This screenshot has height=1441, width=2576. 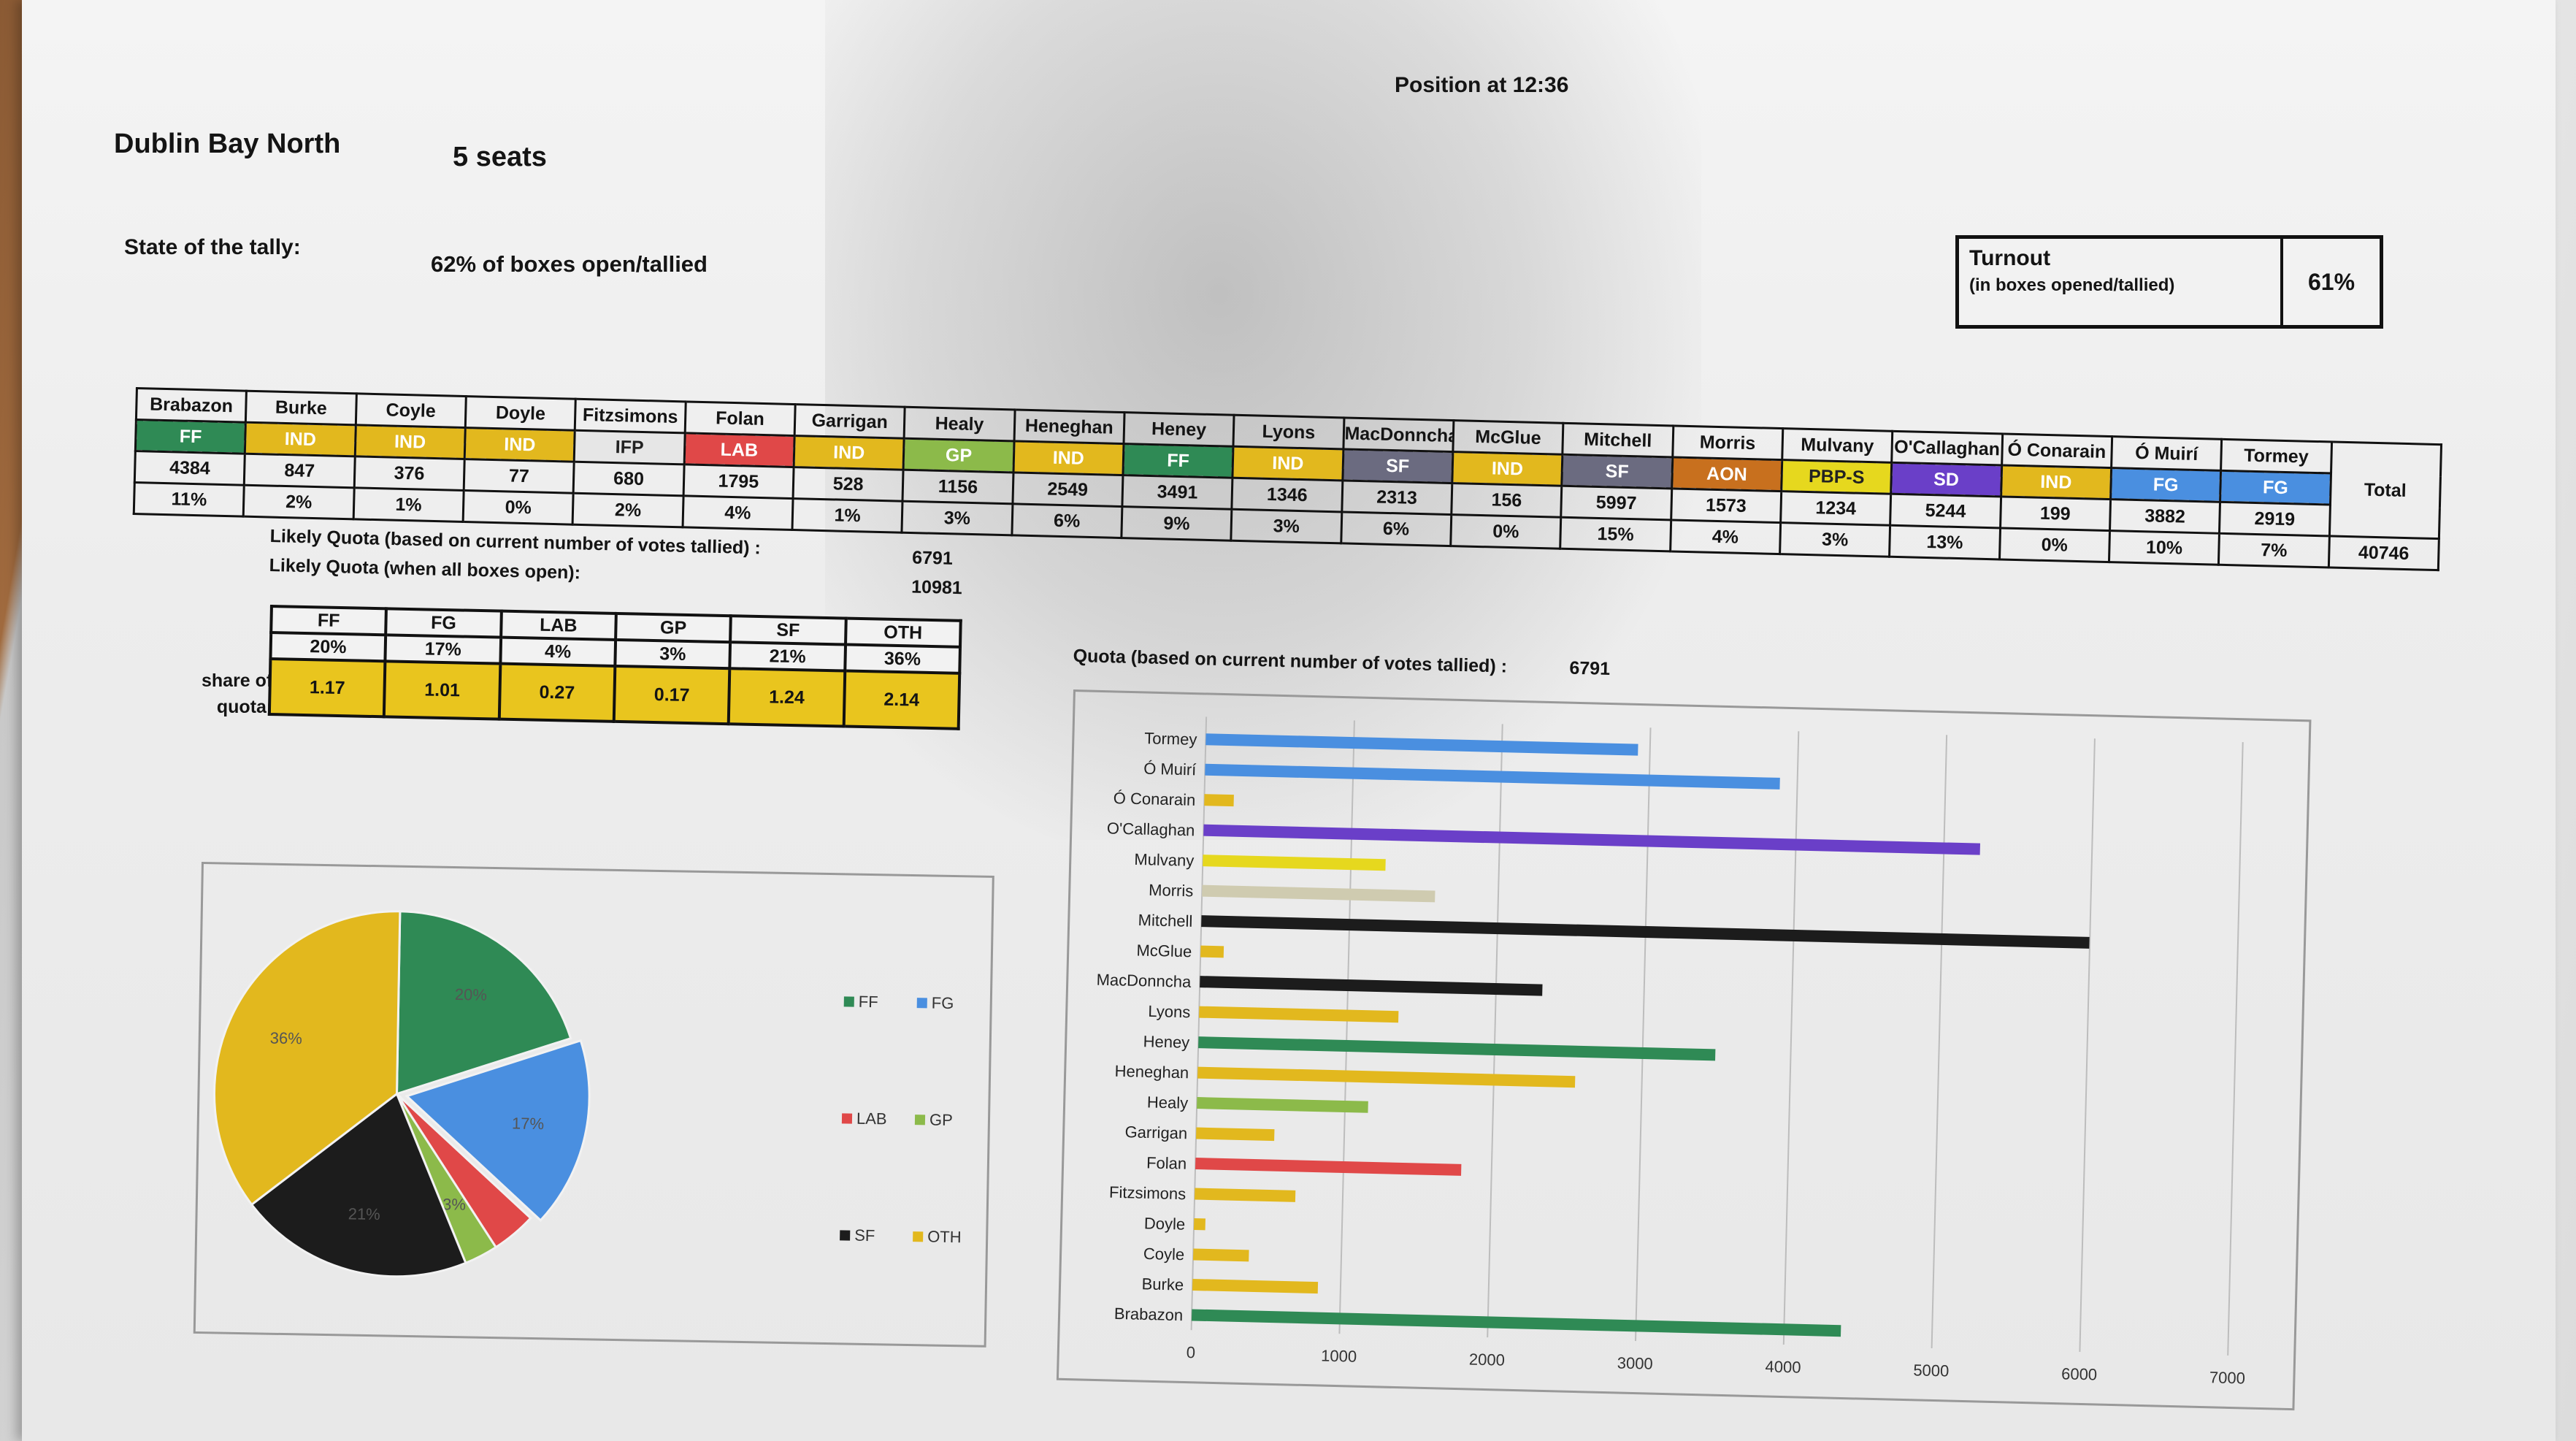 What do you see at coordinates (1299, 1015) in the screenshot?
I see `bar-lyons` at bounding box center [1299, 1015].